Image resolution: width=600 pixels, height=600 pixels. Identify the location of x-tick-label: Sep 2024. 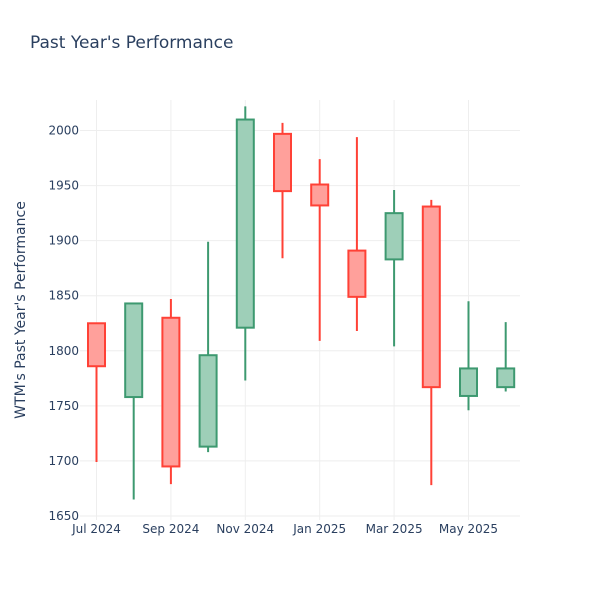
(170, 529).